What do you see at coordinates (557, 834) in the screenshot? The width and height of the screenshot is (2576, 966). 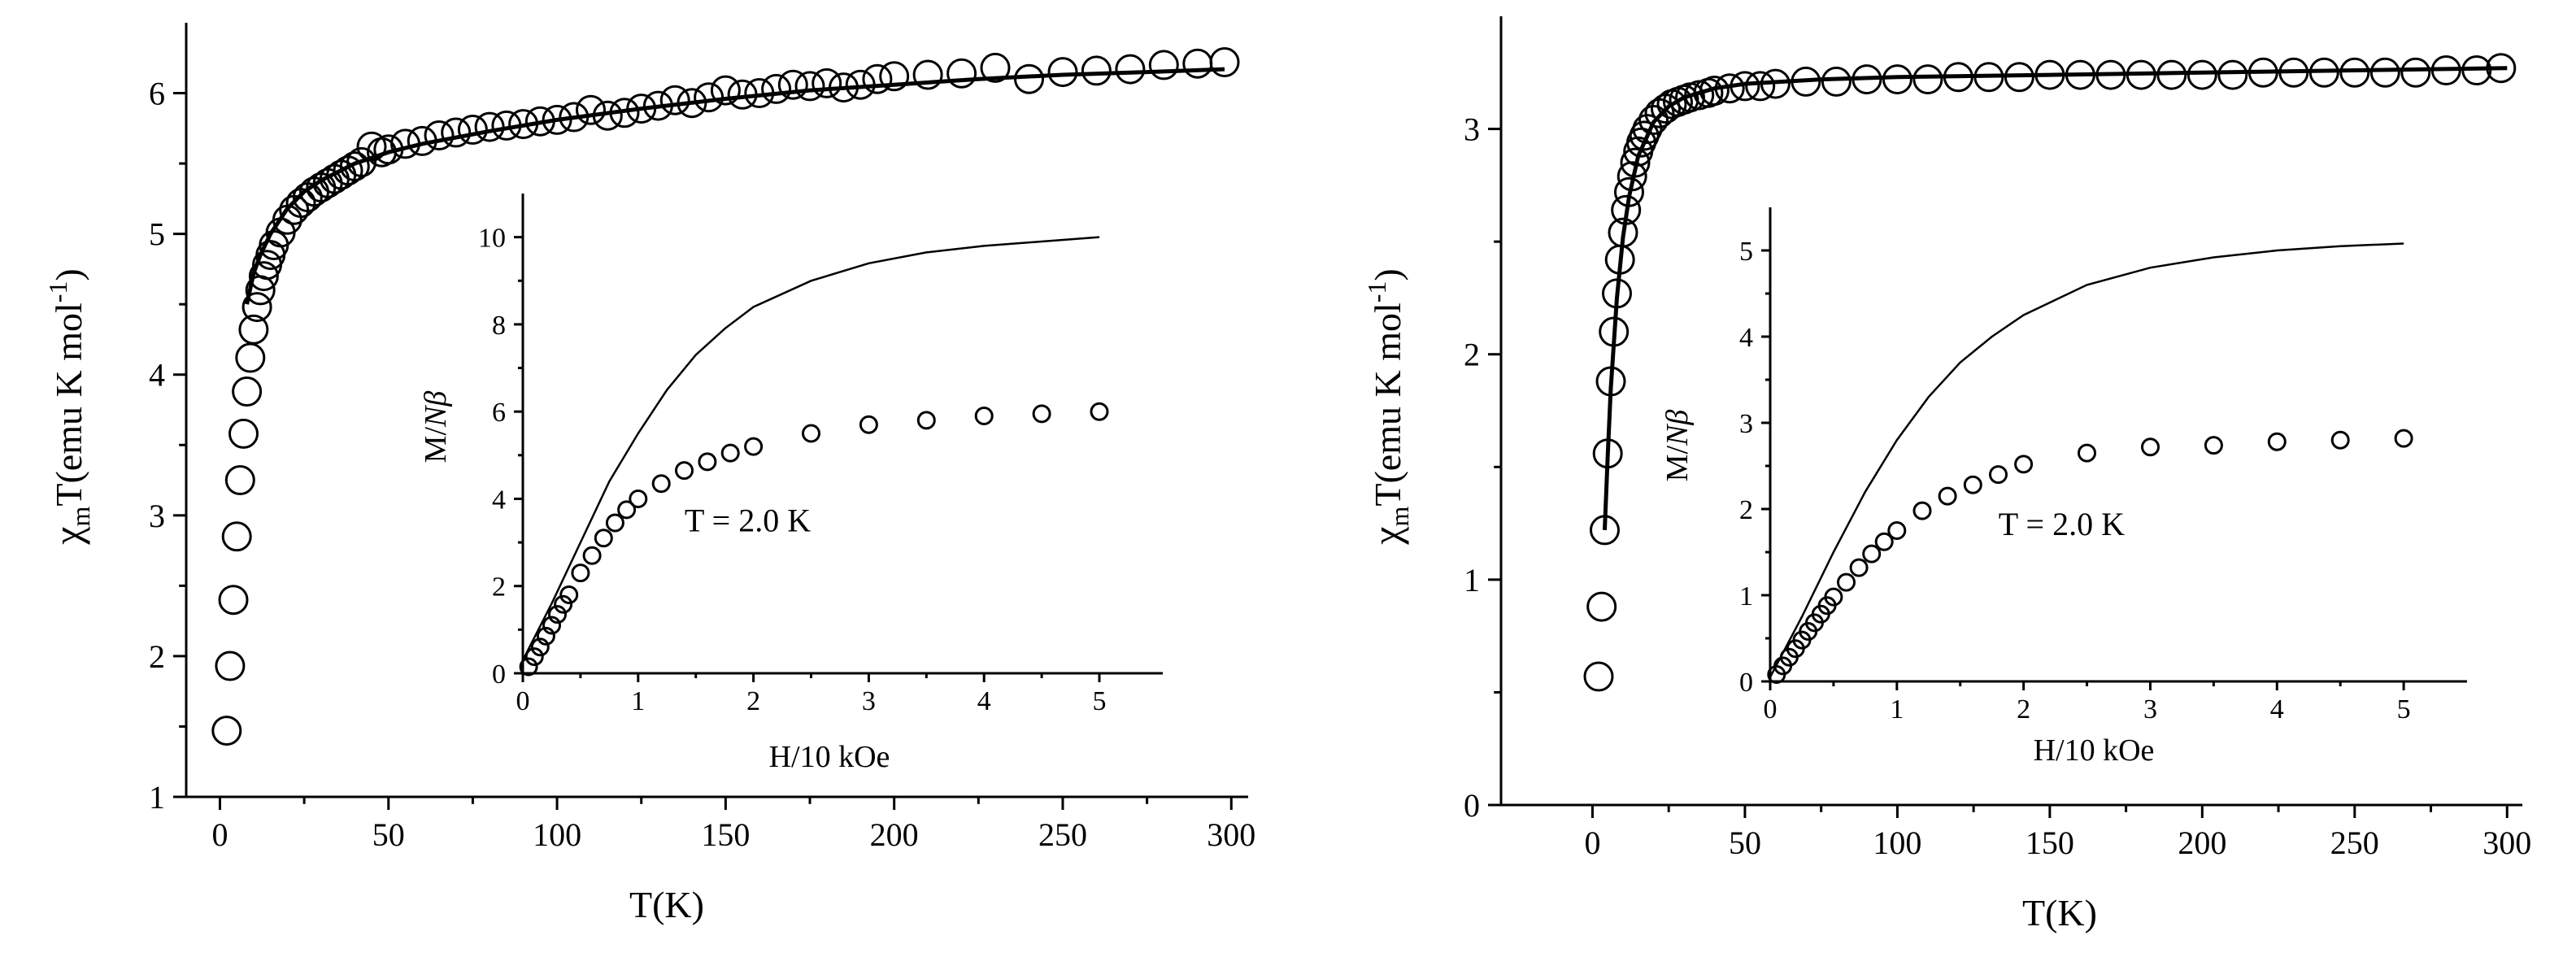 I see `x-tick-label: 100` at bounding box center [557, 834].